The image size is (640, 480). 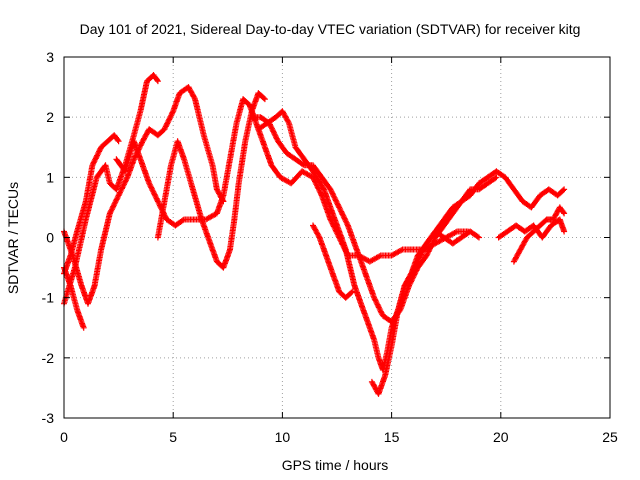 What do you see at coordinates (48, 298) in the screenshot?
I see `y-tick-label: -1` at bounding box center [48, 298].